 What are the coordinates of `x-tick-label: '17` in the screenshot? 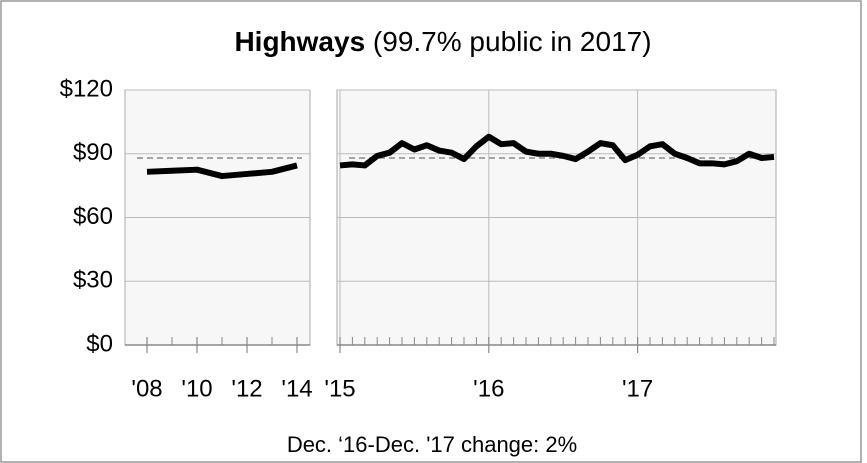 It's located at (637, 388).